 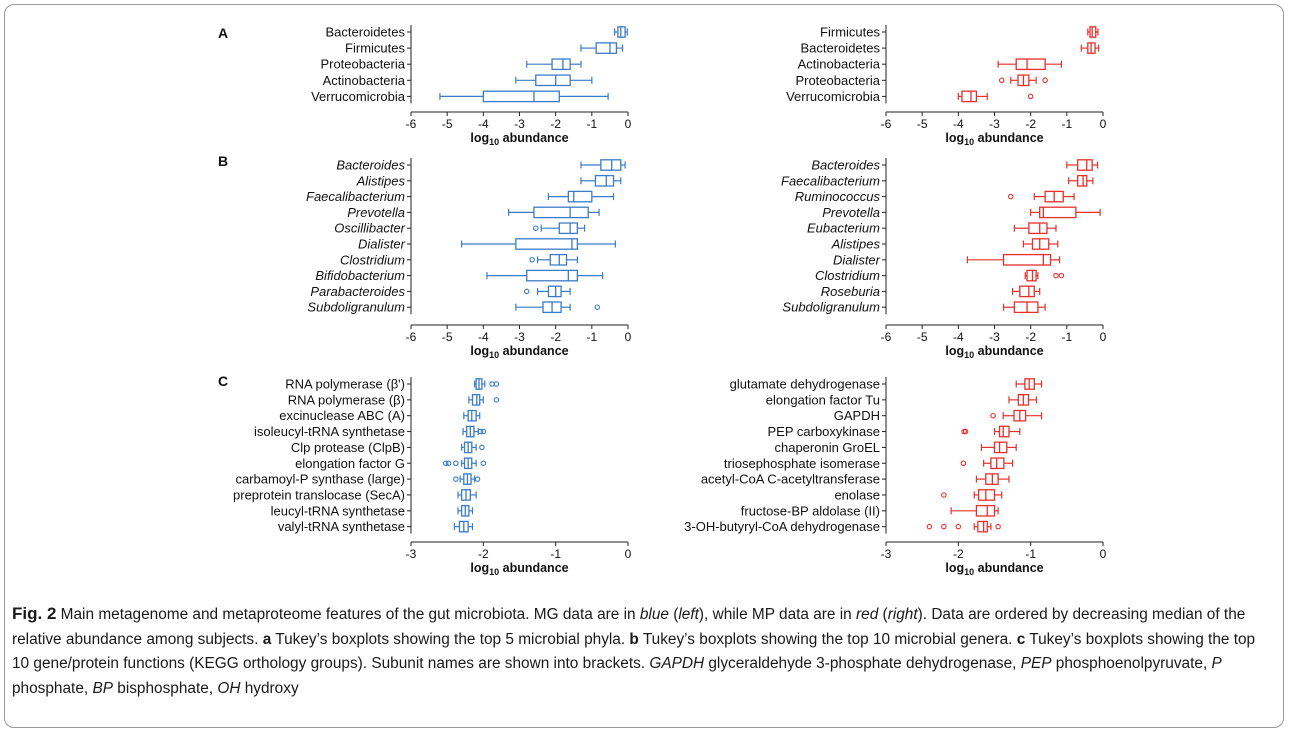 I want to click on caption-abbr: PEP, so click(x=1036, y=664).